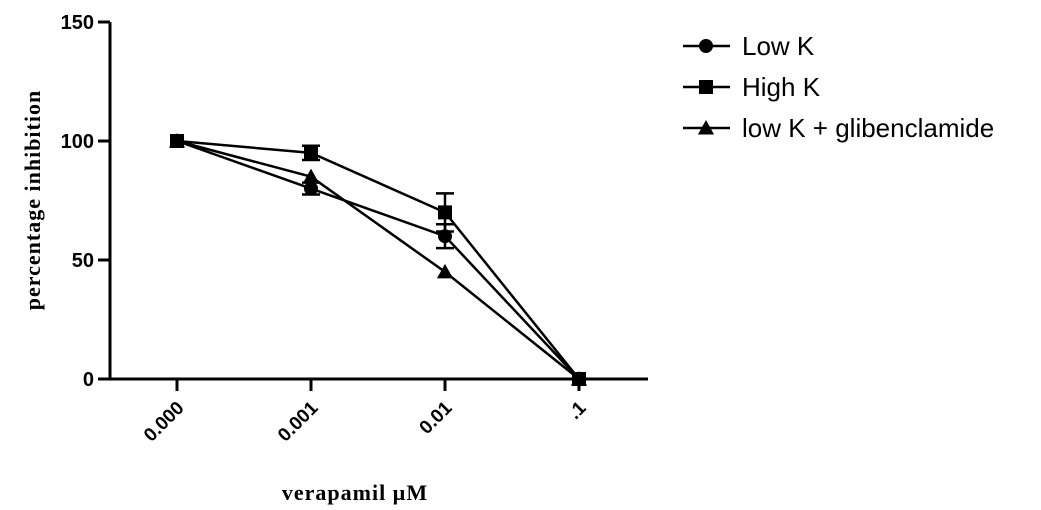  I want to click on x-tick-label: 0.01, so click(436, 417).